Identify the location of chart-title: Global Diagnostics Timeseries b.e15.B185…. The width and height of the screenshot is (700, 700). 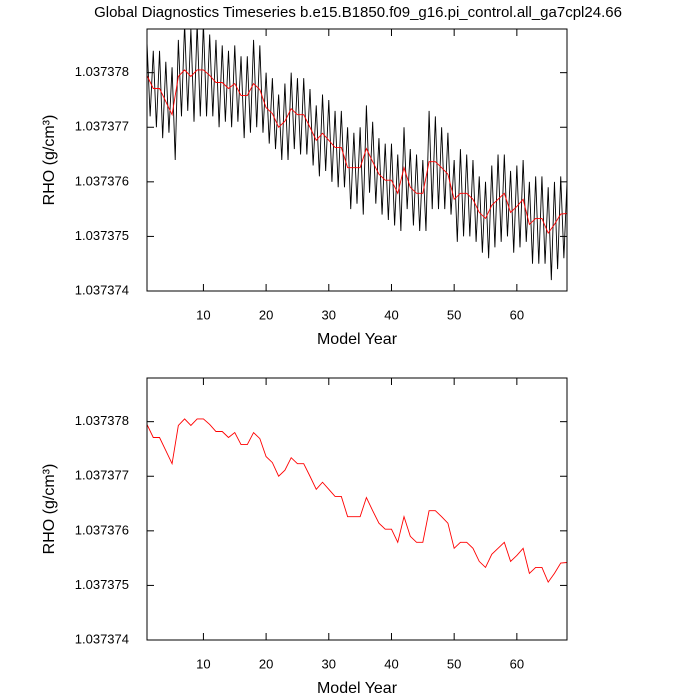
(358, 12).